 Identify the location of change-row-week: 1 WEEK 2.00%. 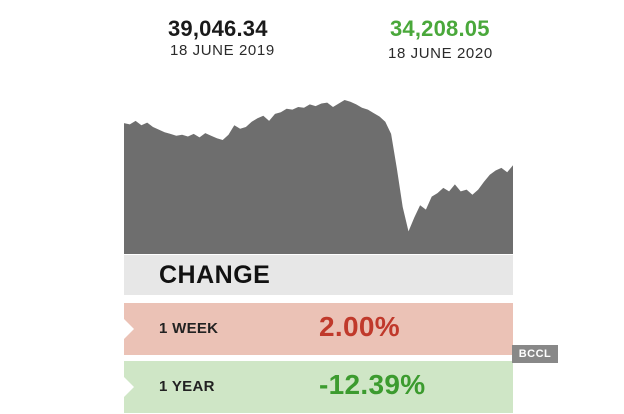
(318, 329).